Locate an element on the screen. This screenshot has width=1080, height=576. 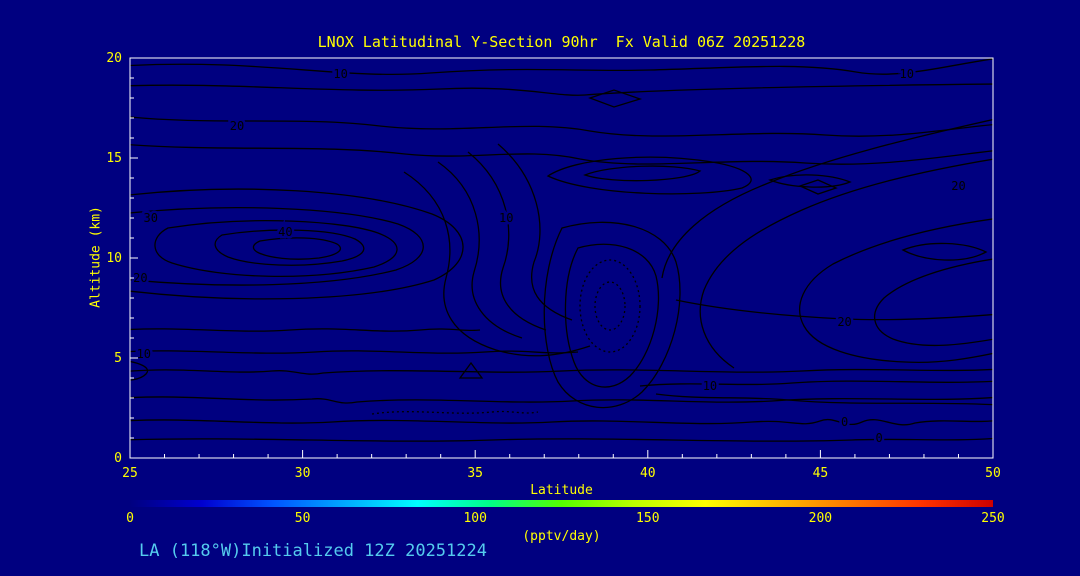
contour-label: 40 is located at coordinates (285, 232).